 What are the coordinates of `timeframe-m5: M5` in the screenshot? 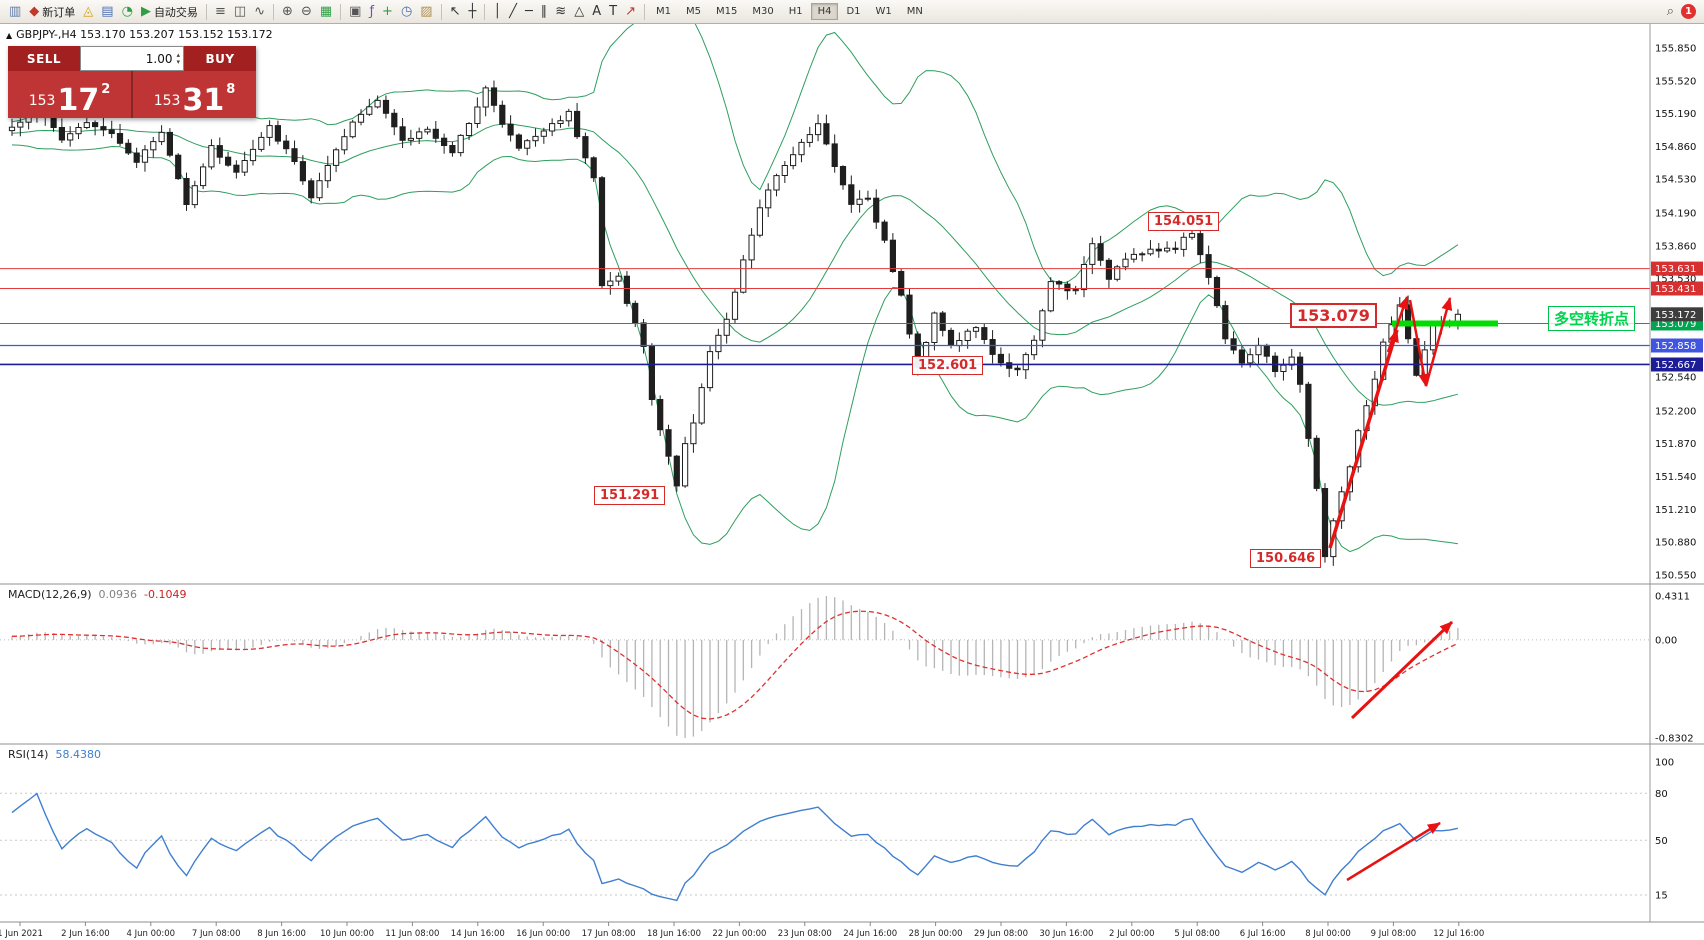 It's located at (693, 11).